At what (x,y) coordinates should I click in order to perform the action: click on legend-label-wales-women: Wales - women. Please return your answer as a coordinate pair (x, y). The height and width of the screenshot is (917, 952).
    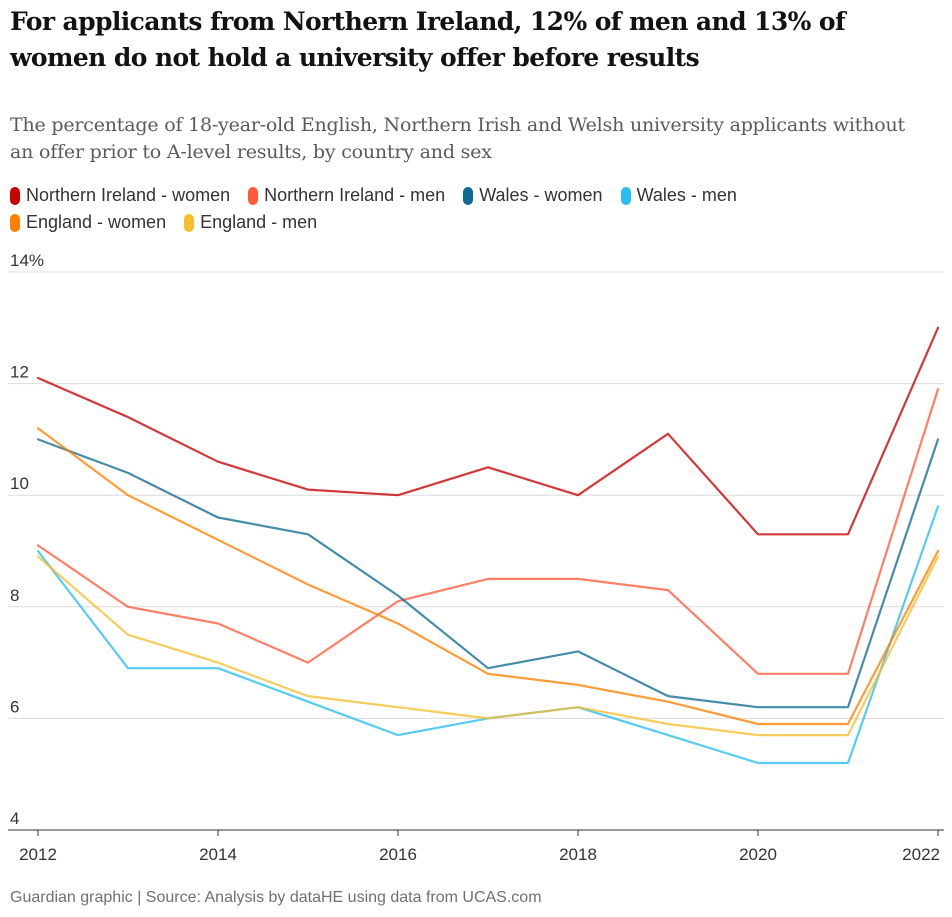
    Looking at the image, I should click on (541, 195).